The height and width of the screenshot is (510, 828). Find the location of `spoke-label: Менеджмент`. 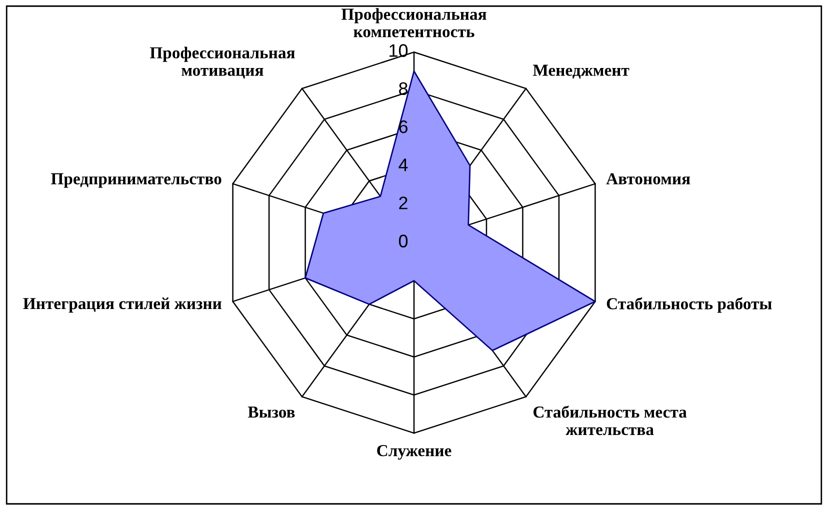

spoke-label: Менеджмент is located at coordinates (581, 71).